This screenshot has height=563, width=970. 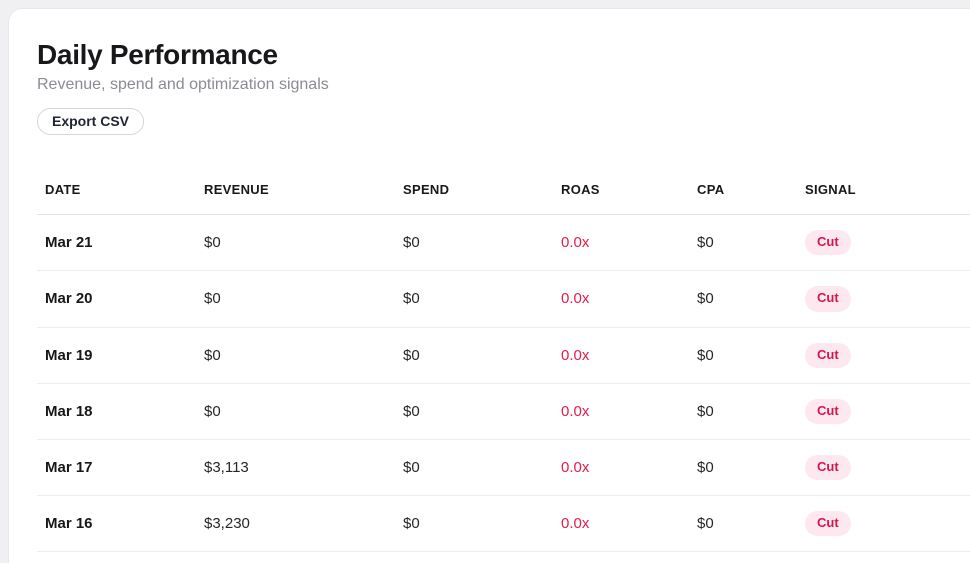 What do you see at coordinates (116, 194) in the screenshot?
I see `column-header-date: Date` at bounding box center [116, 194].